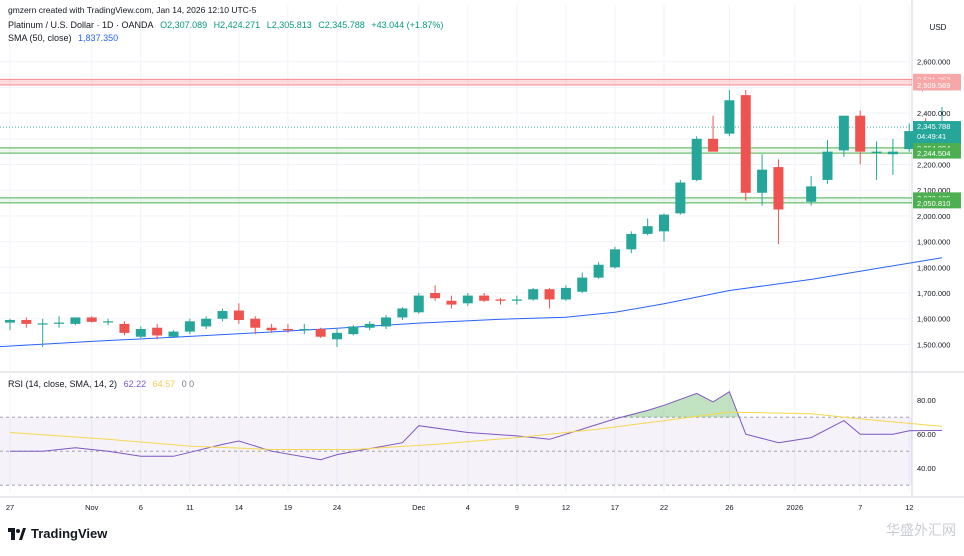 The image size is (964, 556). Describe the element at coordinates (63, 384) in the screenshot. I see `rsi-label: RSI (14, close, SMA, 14, 2)` at that location.